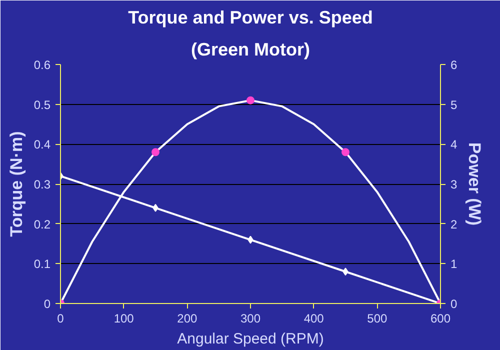  I want to click on y2-tick-label: 4, so click(454, 145).